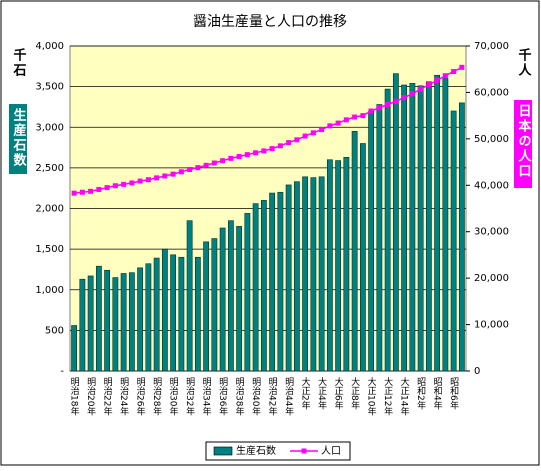  What do you see at coordinates (305, 393) in the screenshot?
I see `x-tick-label: 大正2年` at bounding box center [305, 393].